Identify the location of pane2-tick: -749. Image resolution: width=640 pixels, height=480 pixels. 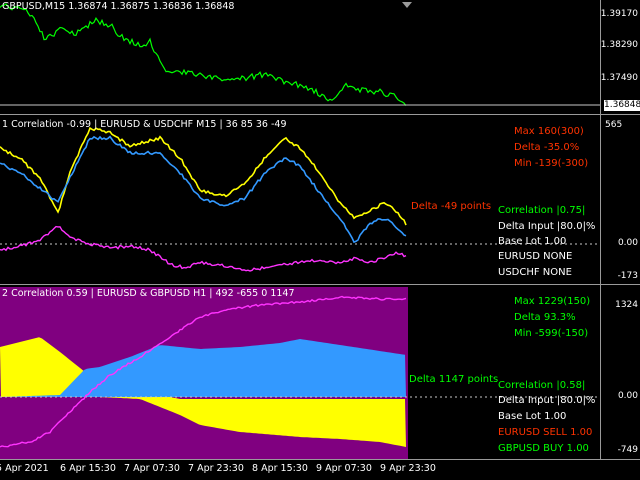
(627, 450).